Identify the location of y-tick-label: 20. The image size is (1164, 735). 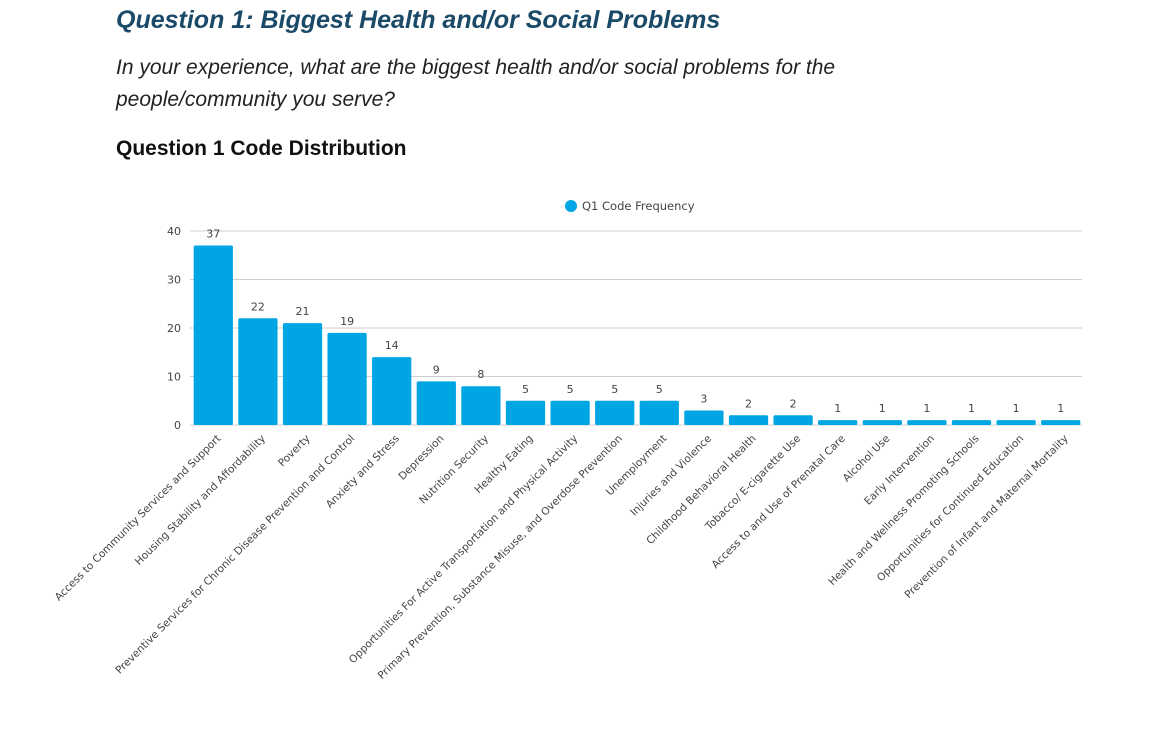
(174, 328).